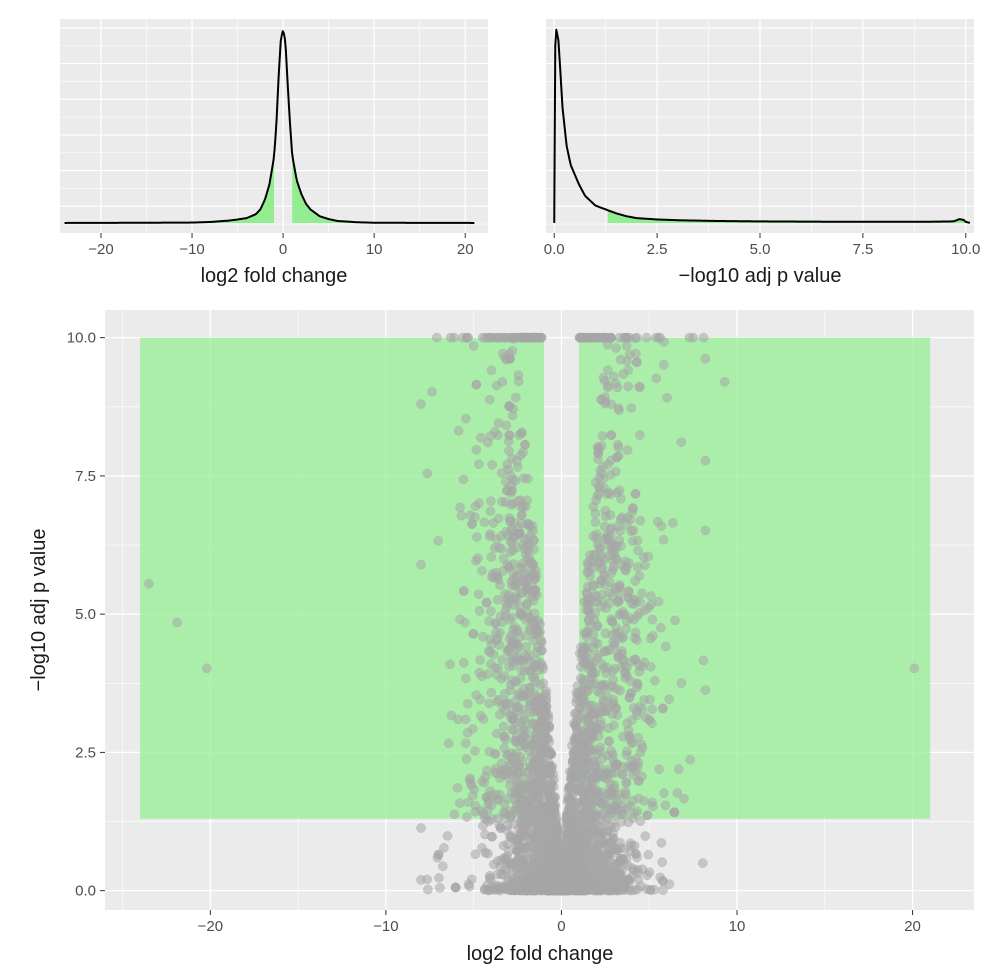  What do you see at coordinates (274, 153) in the screenshot?
I see `fold-change-density-panel: −20 −10 0 10 20 log2 fold change` at bounding box center [274, 153].